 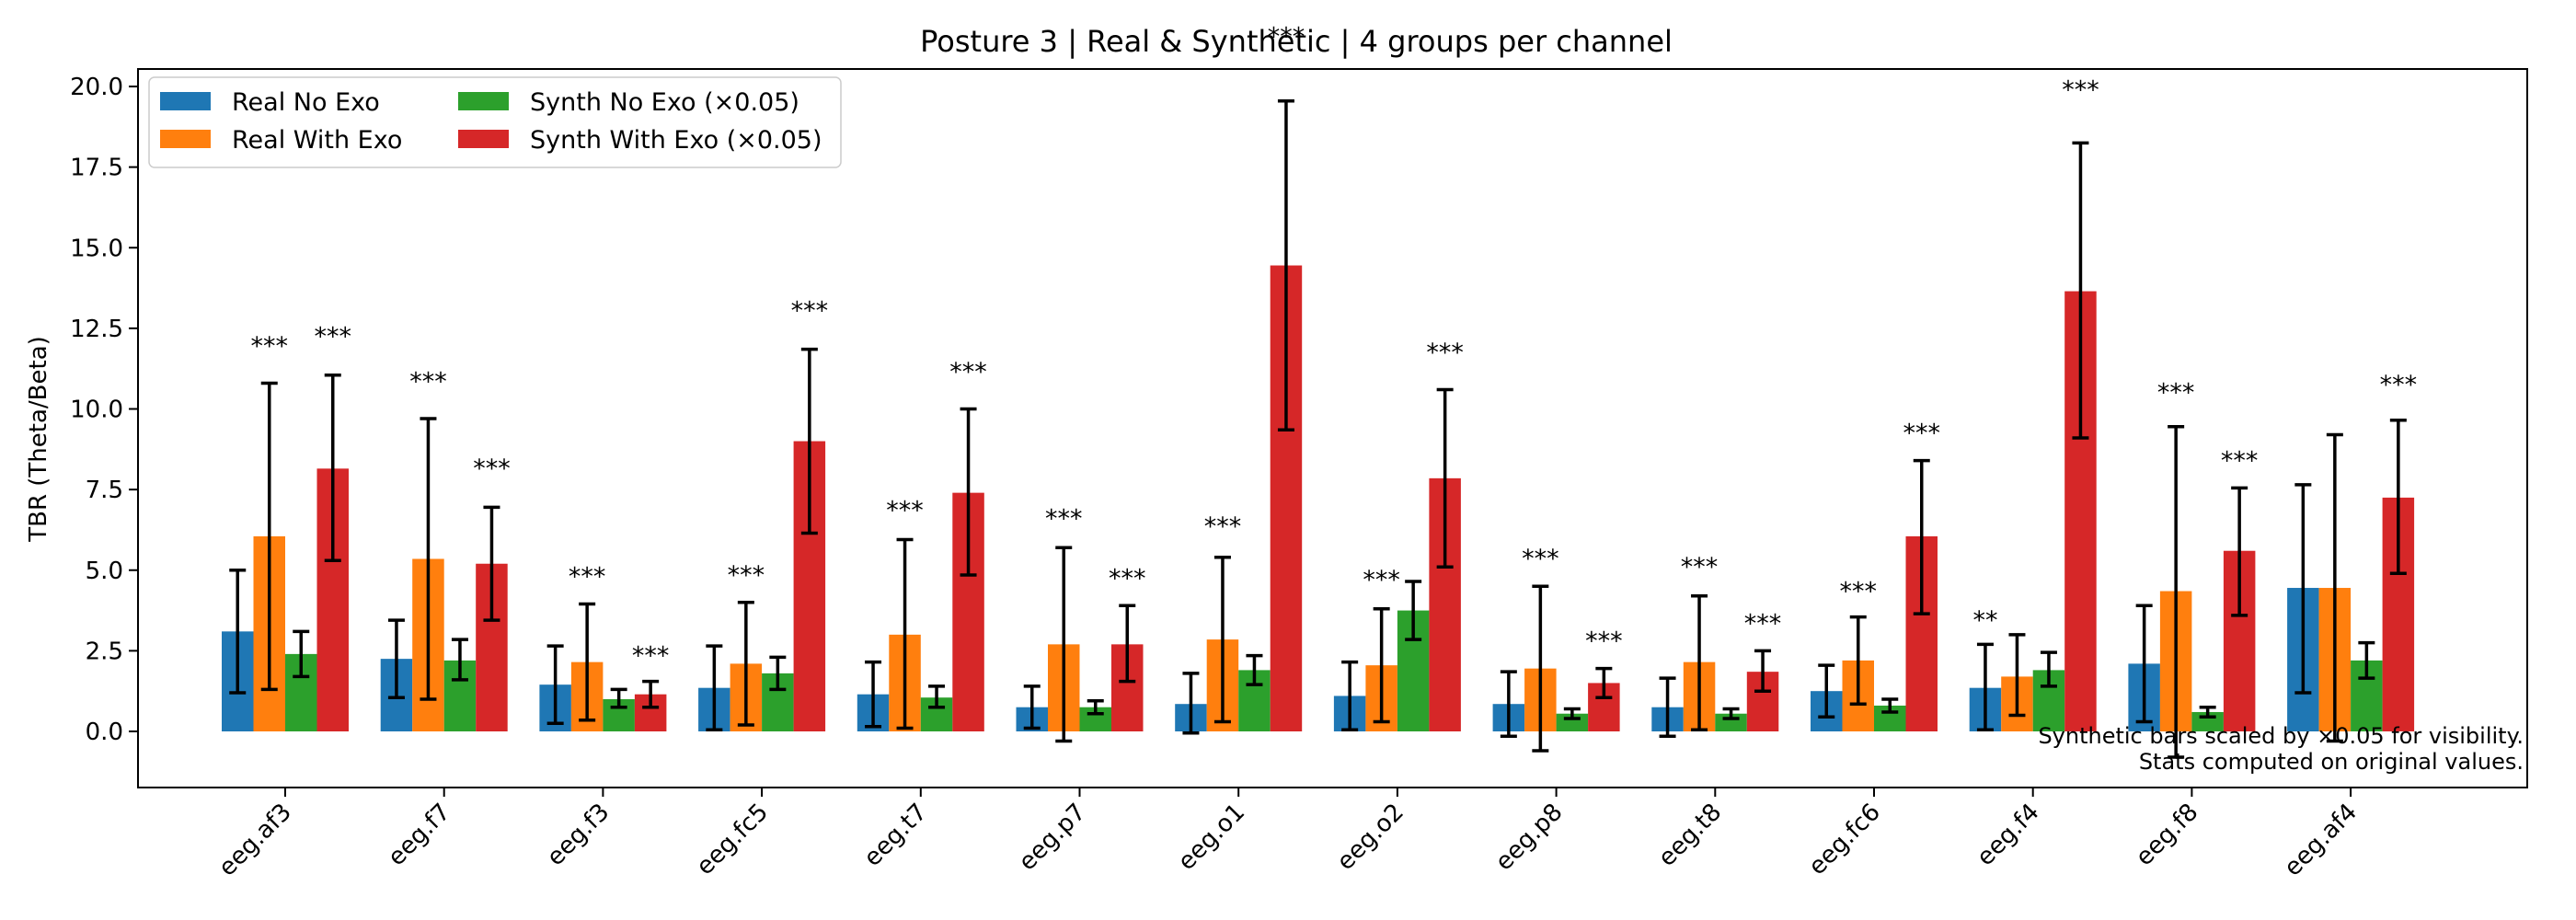 I want to click on error-bar-eeg-t7-real-no-exo, so click(x=873, y=694).